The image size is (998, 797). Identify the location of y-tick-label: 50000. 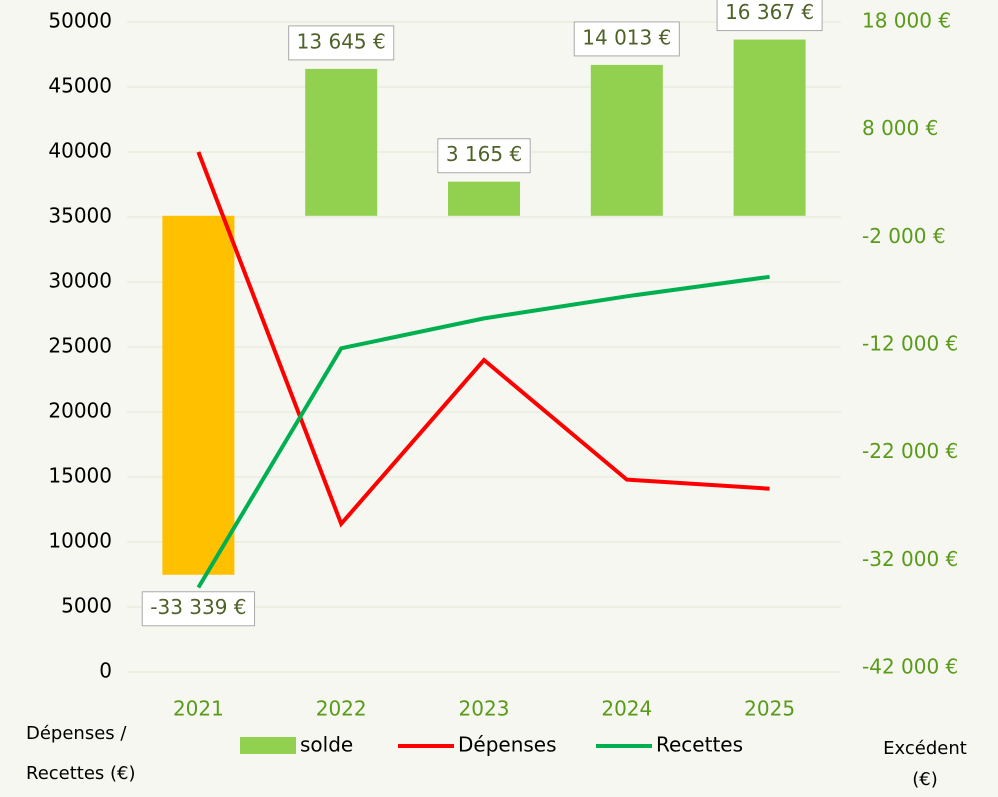
(80, 21).